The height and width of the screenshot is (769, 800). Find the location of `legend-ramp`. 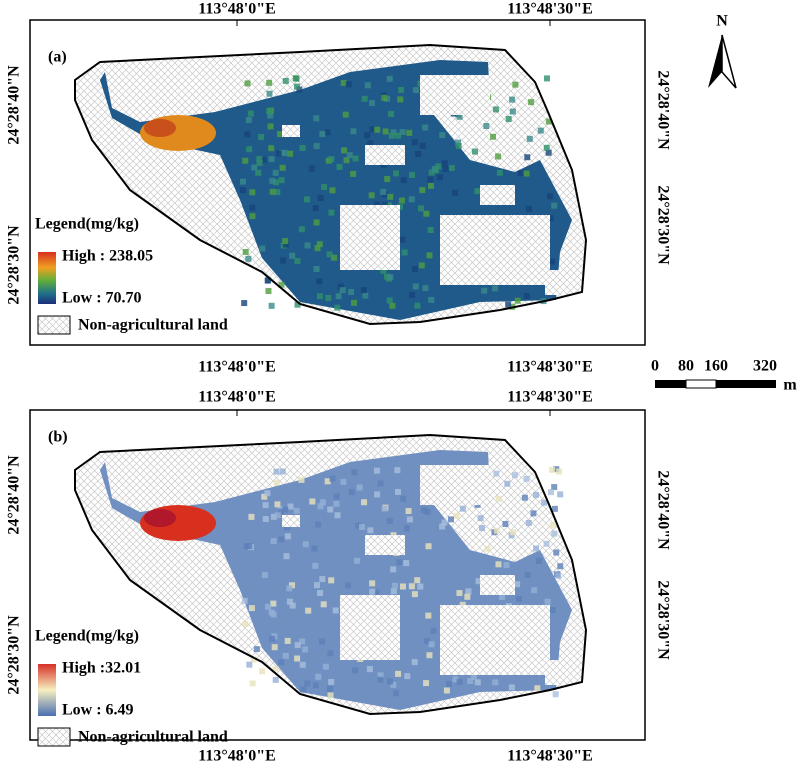

legend-ramp is located at coordinates (47, 278).